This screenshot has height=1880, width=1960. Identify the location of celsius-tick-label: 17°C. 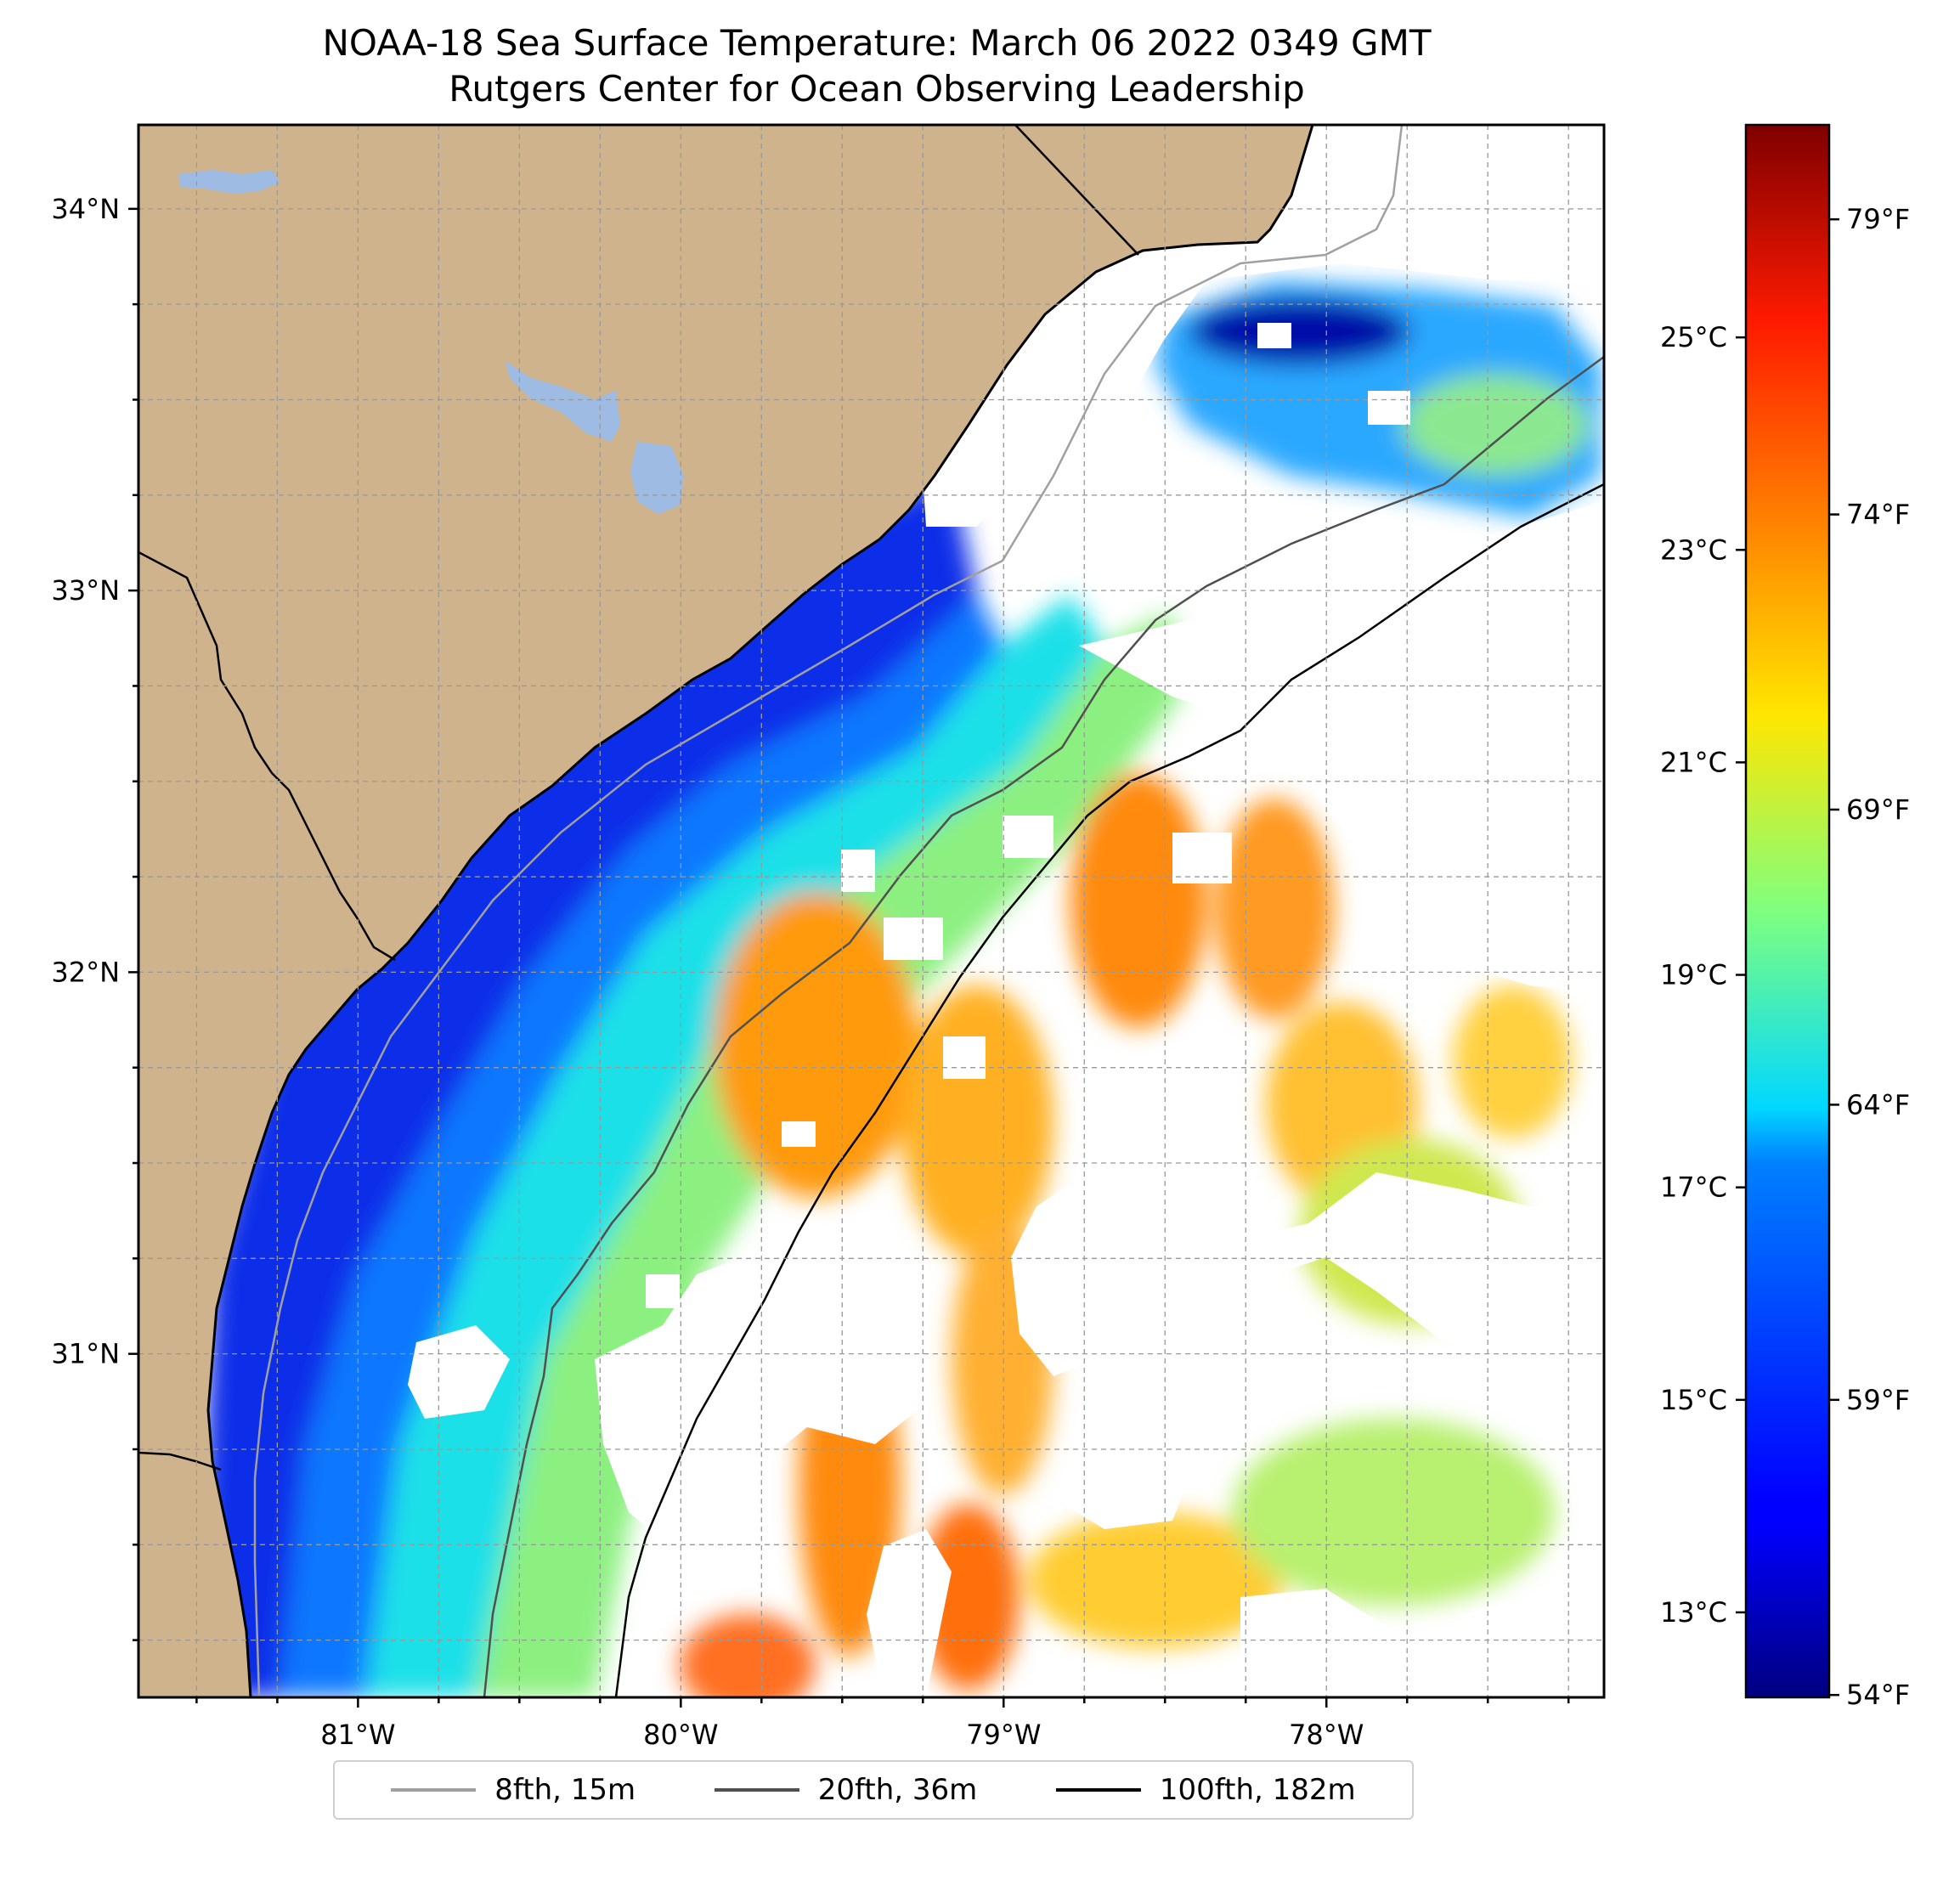
(1694, 1187).